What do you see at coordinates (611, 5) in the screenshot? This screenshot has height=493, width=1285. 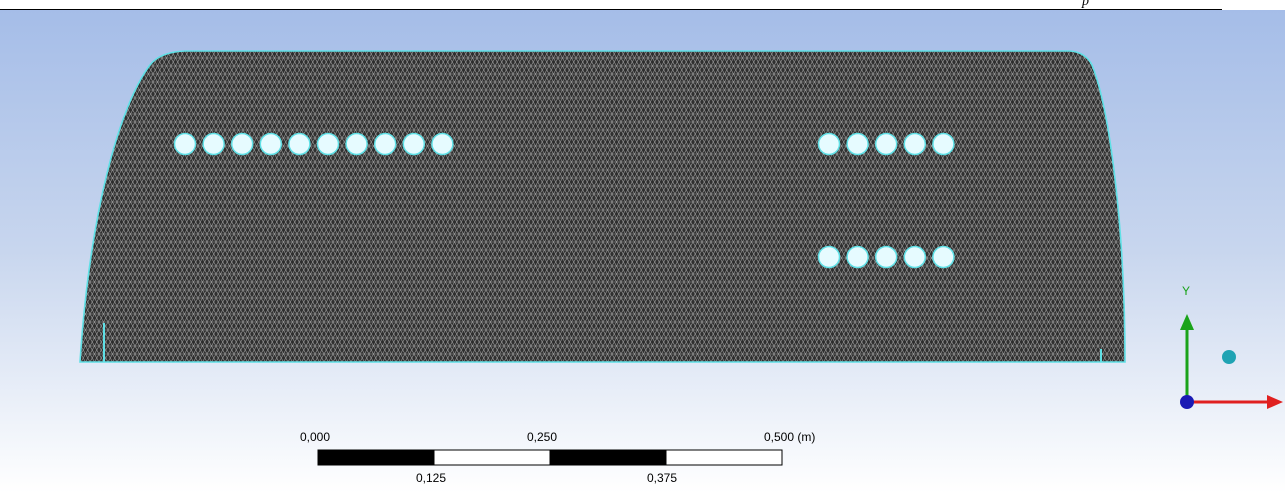 I see `page-header-rule` at bounding box center [611, 5].